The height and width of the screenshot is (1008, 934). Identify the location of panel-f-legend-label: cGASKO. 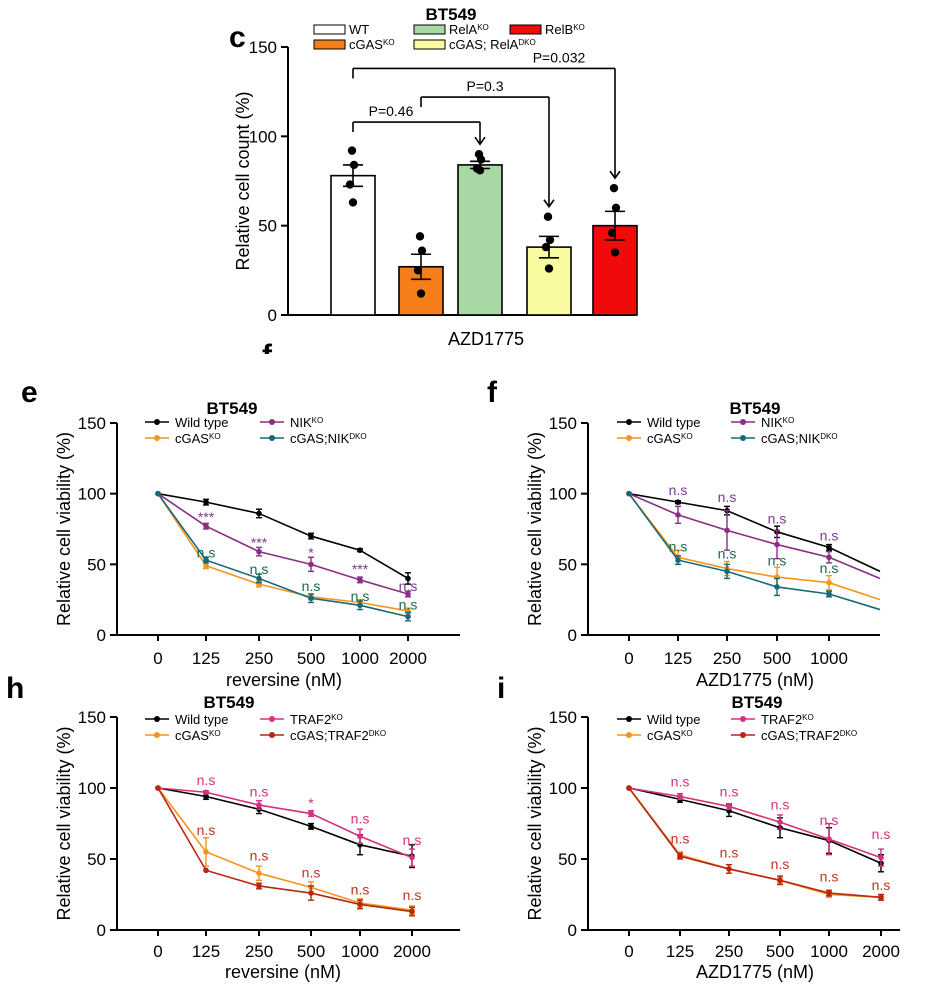
(670, 438).